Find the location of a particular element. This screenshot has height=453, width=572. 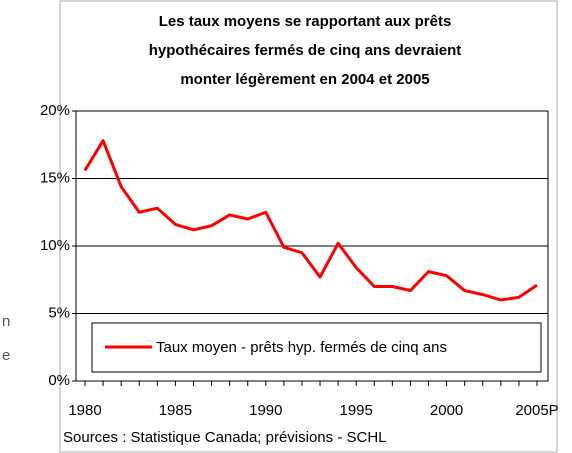

y-tick-label: 20% is located at coordinates (55, 110).